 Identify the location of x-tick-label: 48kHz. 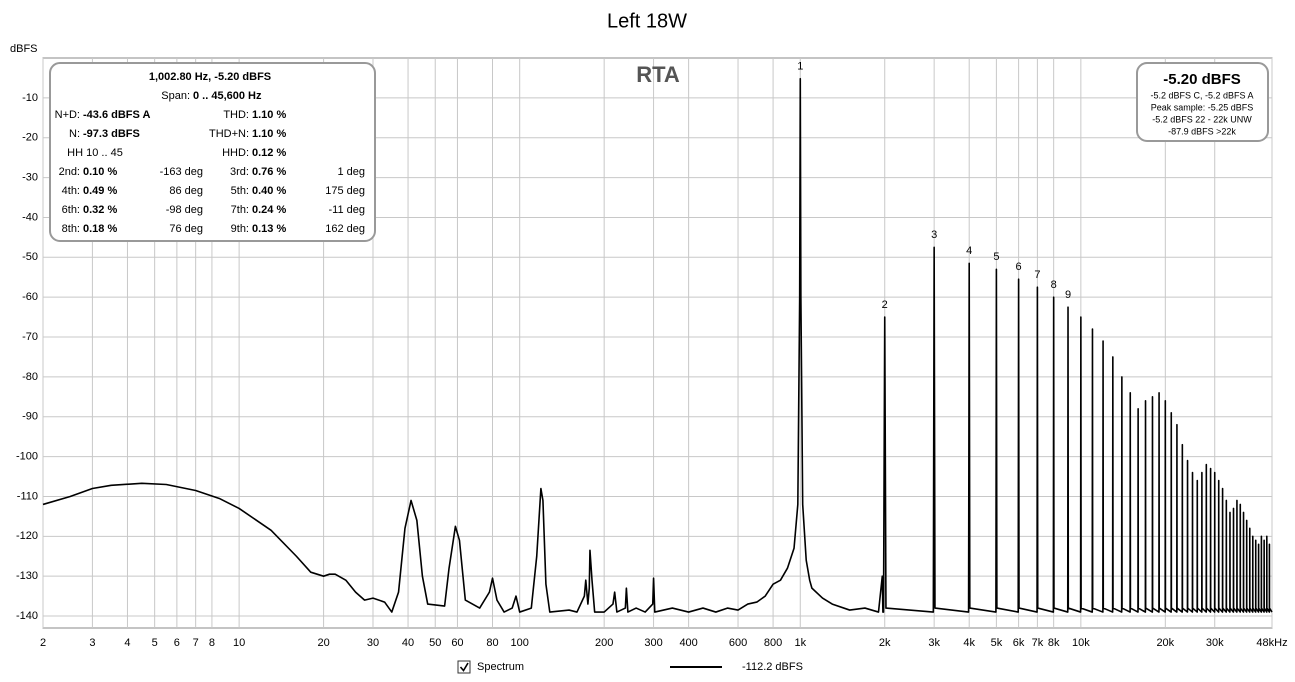
(1271, 643).